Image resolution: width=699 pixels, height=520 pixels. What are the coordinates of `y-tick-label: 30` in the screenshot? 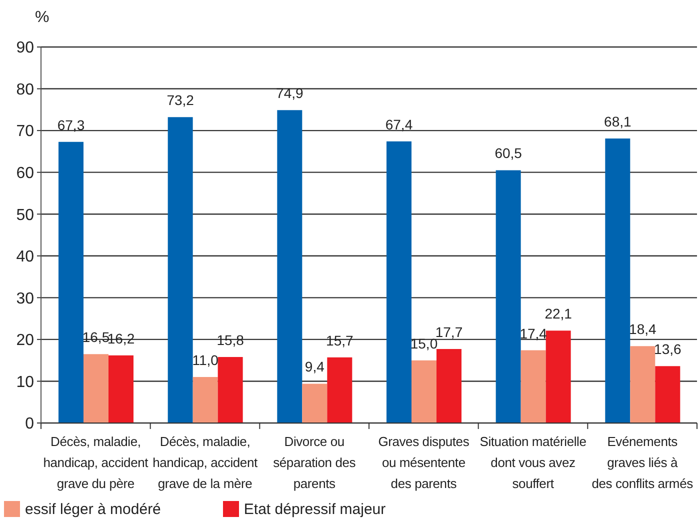 It's located at (25, 299).